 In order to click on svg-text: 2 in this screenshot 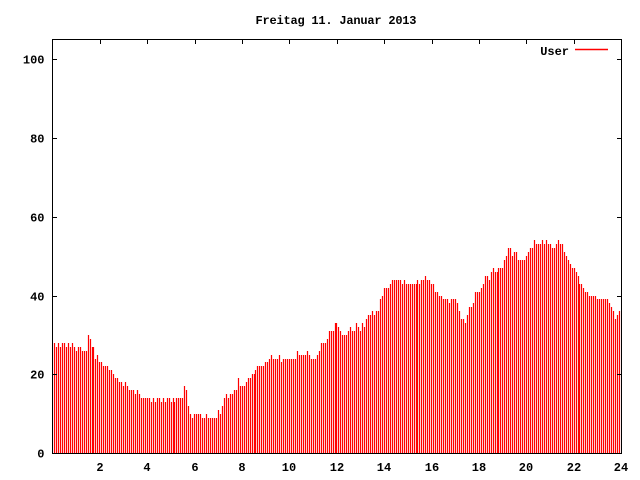, I will do `click(99, 468)`.